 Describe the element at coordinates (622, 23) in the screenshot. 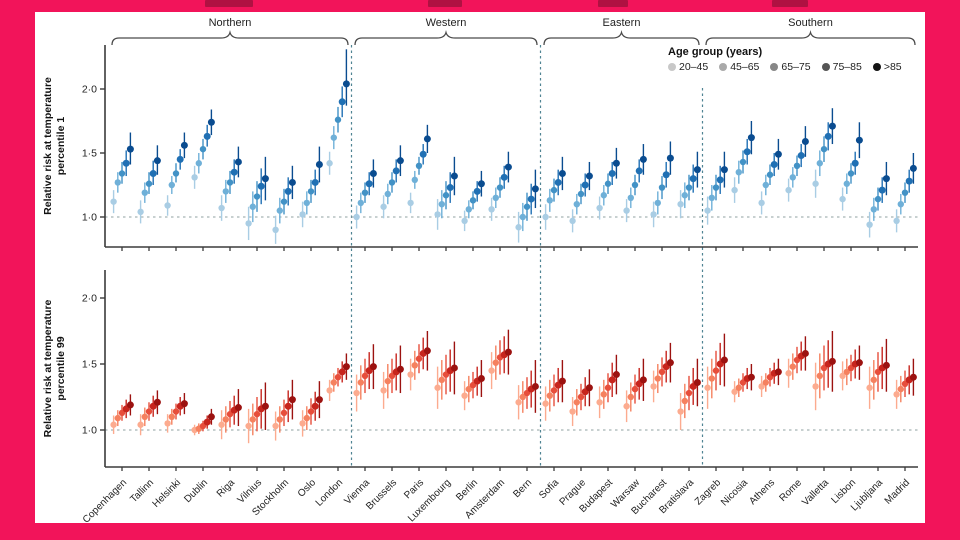

I see `region-label: Eastern` at that location.